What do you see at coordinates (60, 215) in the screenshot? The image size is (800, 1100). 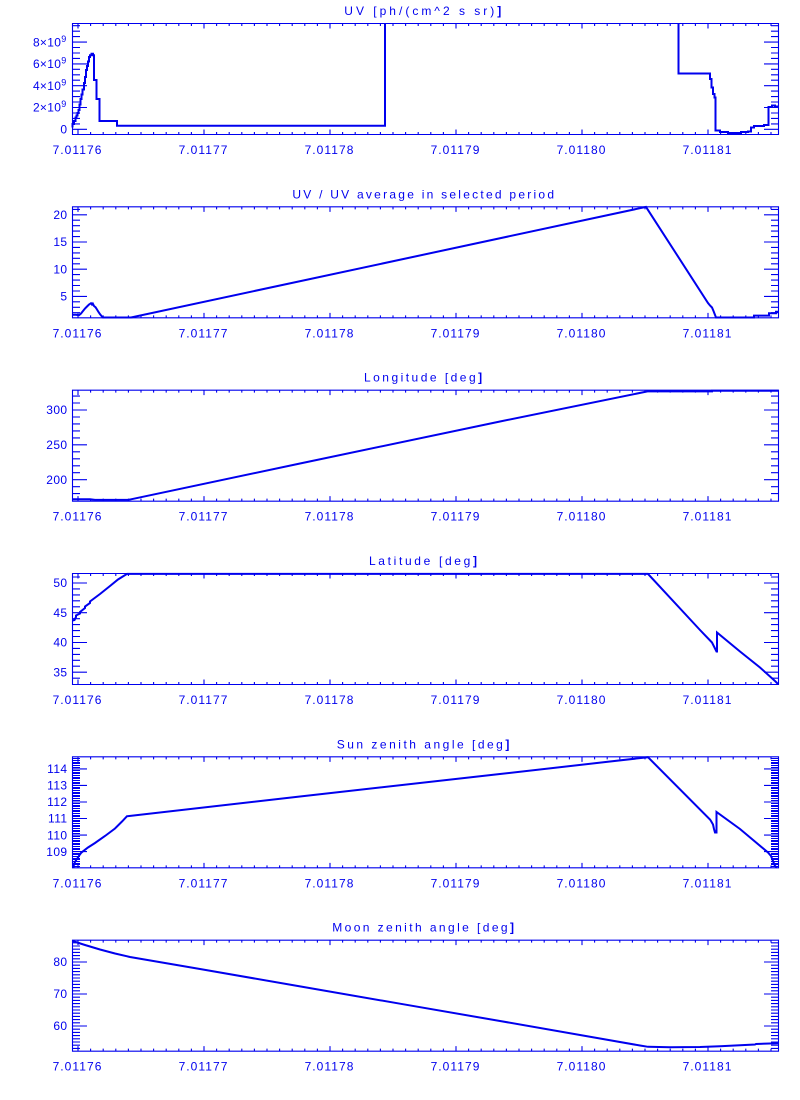 I see `svg-text: 20` at bounding box center [60, 215].